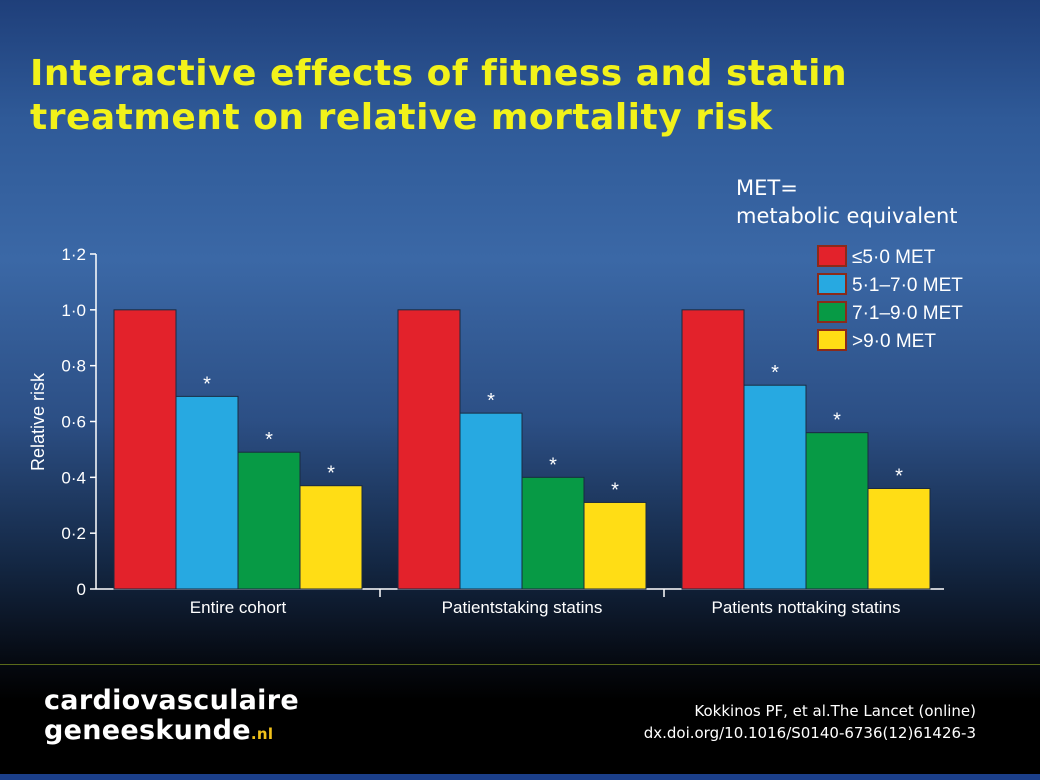 Image resolution: width=1040 pixels, height=780 pixels. What do you see at coordinates (73, 310) in the screenshot?
I see `y-tick-label: 1·0` at bounding box center [73, 310].